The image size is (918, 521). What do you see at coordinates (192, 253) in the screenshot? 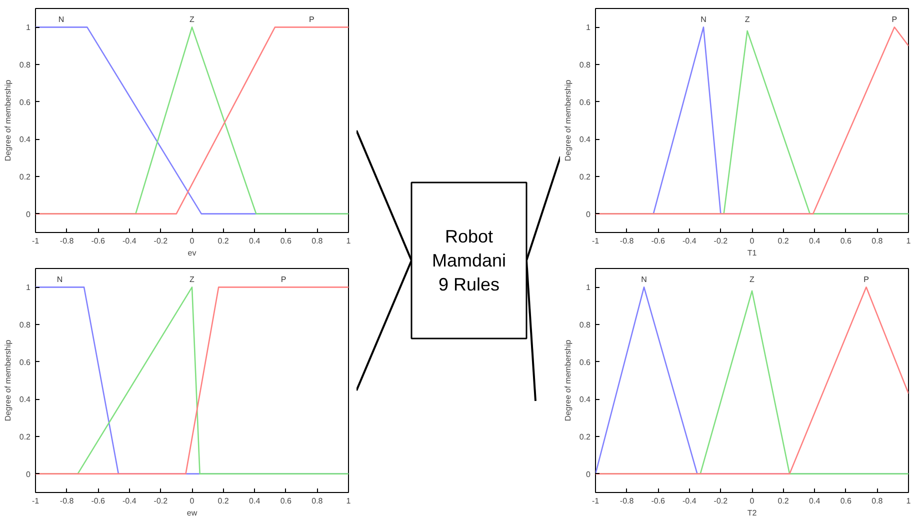
I see `x-axis-title: ev` at bounding box center [192, 253].